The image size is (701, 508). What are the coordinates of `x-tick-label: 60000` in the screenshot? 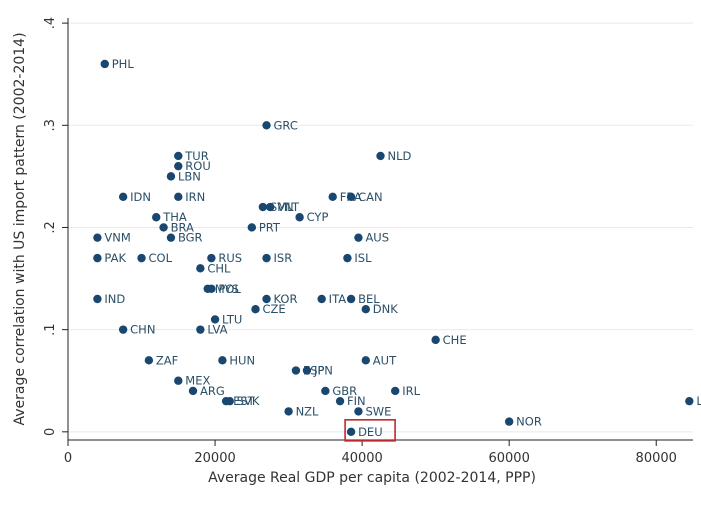 It's located at (508, 458).